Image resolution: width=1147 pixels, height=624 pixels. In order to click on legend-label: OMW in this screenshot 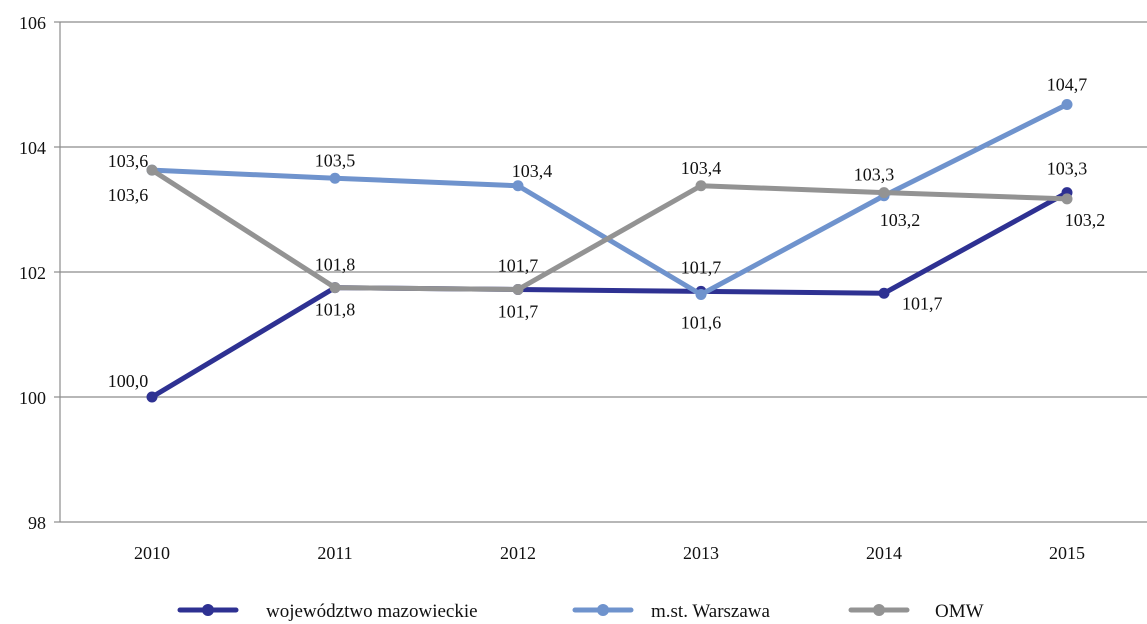, I will do `click(959, 611)`.